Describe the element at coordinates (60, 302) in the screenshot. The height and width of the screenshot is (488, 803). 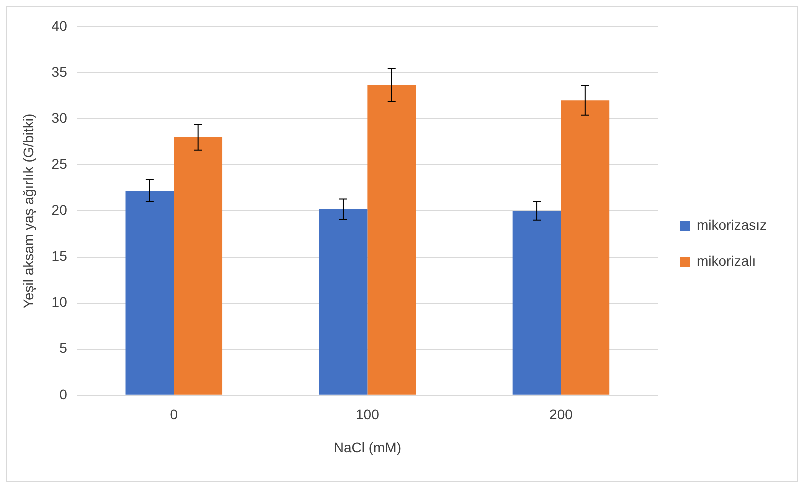
I see `y-tick-label: 10` at that location.